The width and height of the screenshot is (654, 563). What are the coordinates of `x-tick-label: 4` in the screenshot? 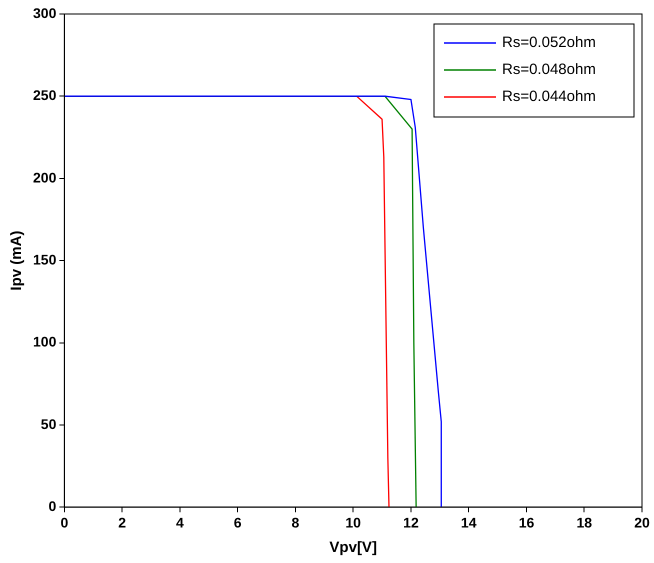 It's located at (180, 522).